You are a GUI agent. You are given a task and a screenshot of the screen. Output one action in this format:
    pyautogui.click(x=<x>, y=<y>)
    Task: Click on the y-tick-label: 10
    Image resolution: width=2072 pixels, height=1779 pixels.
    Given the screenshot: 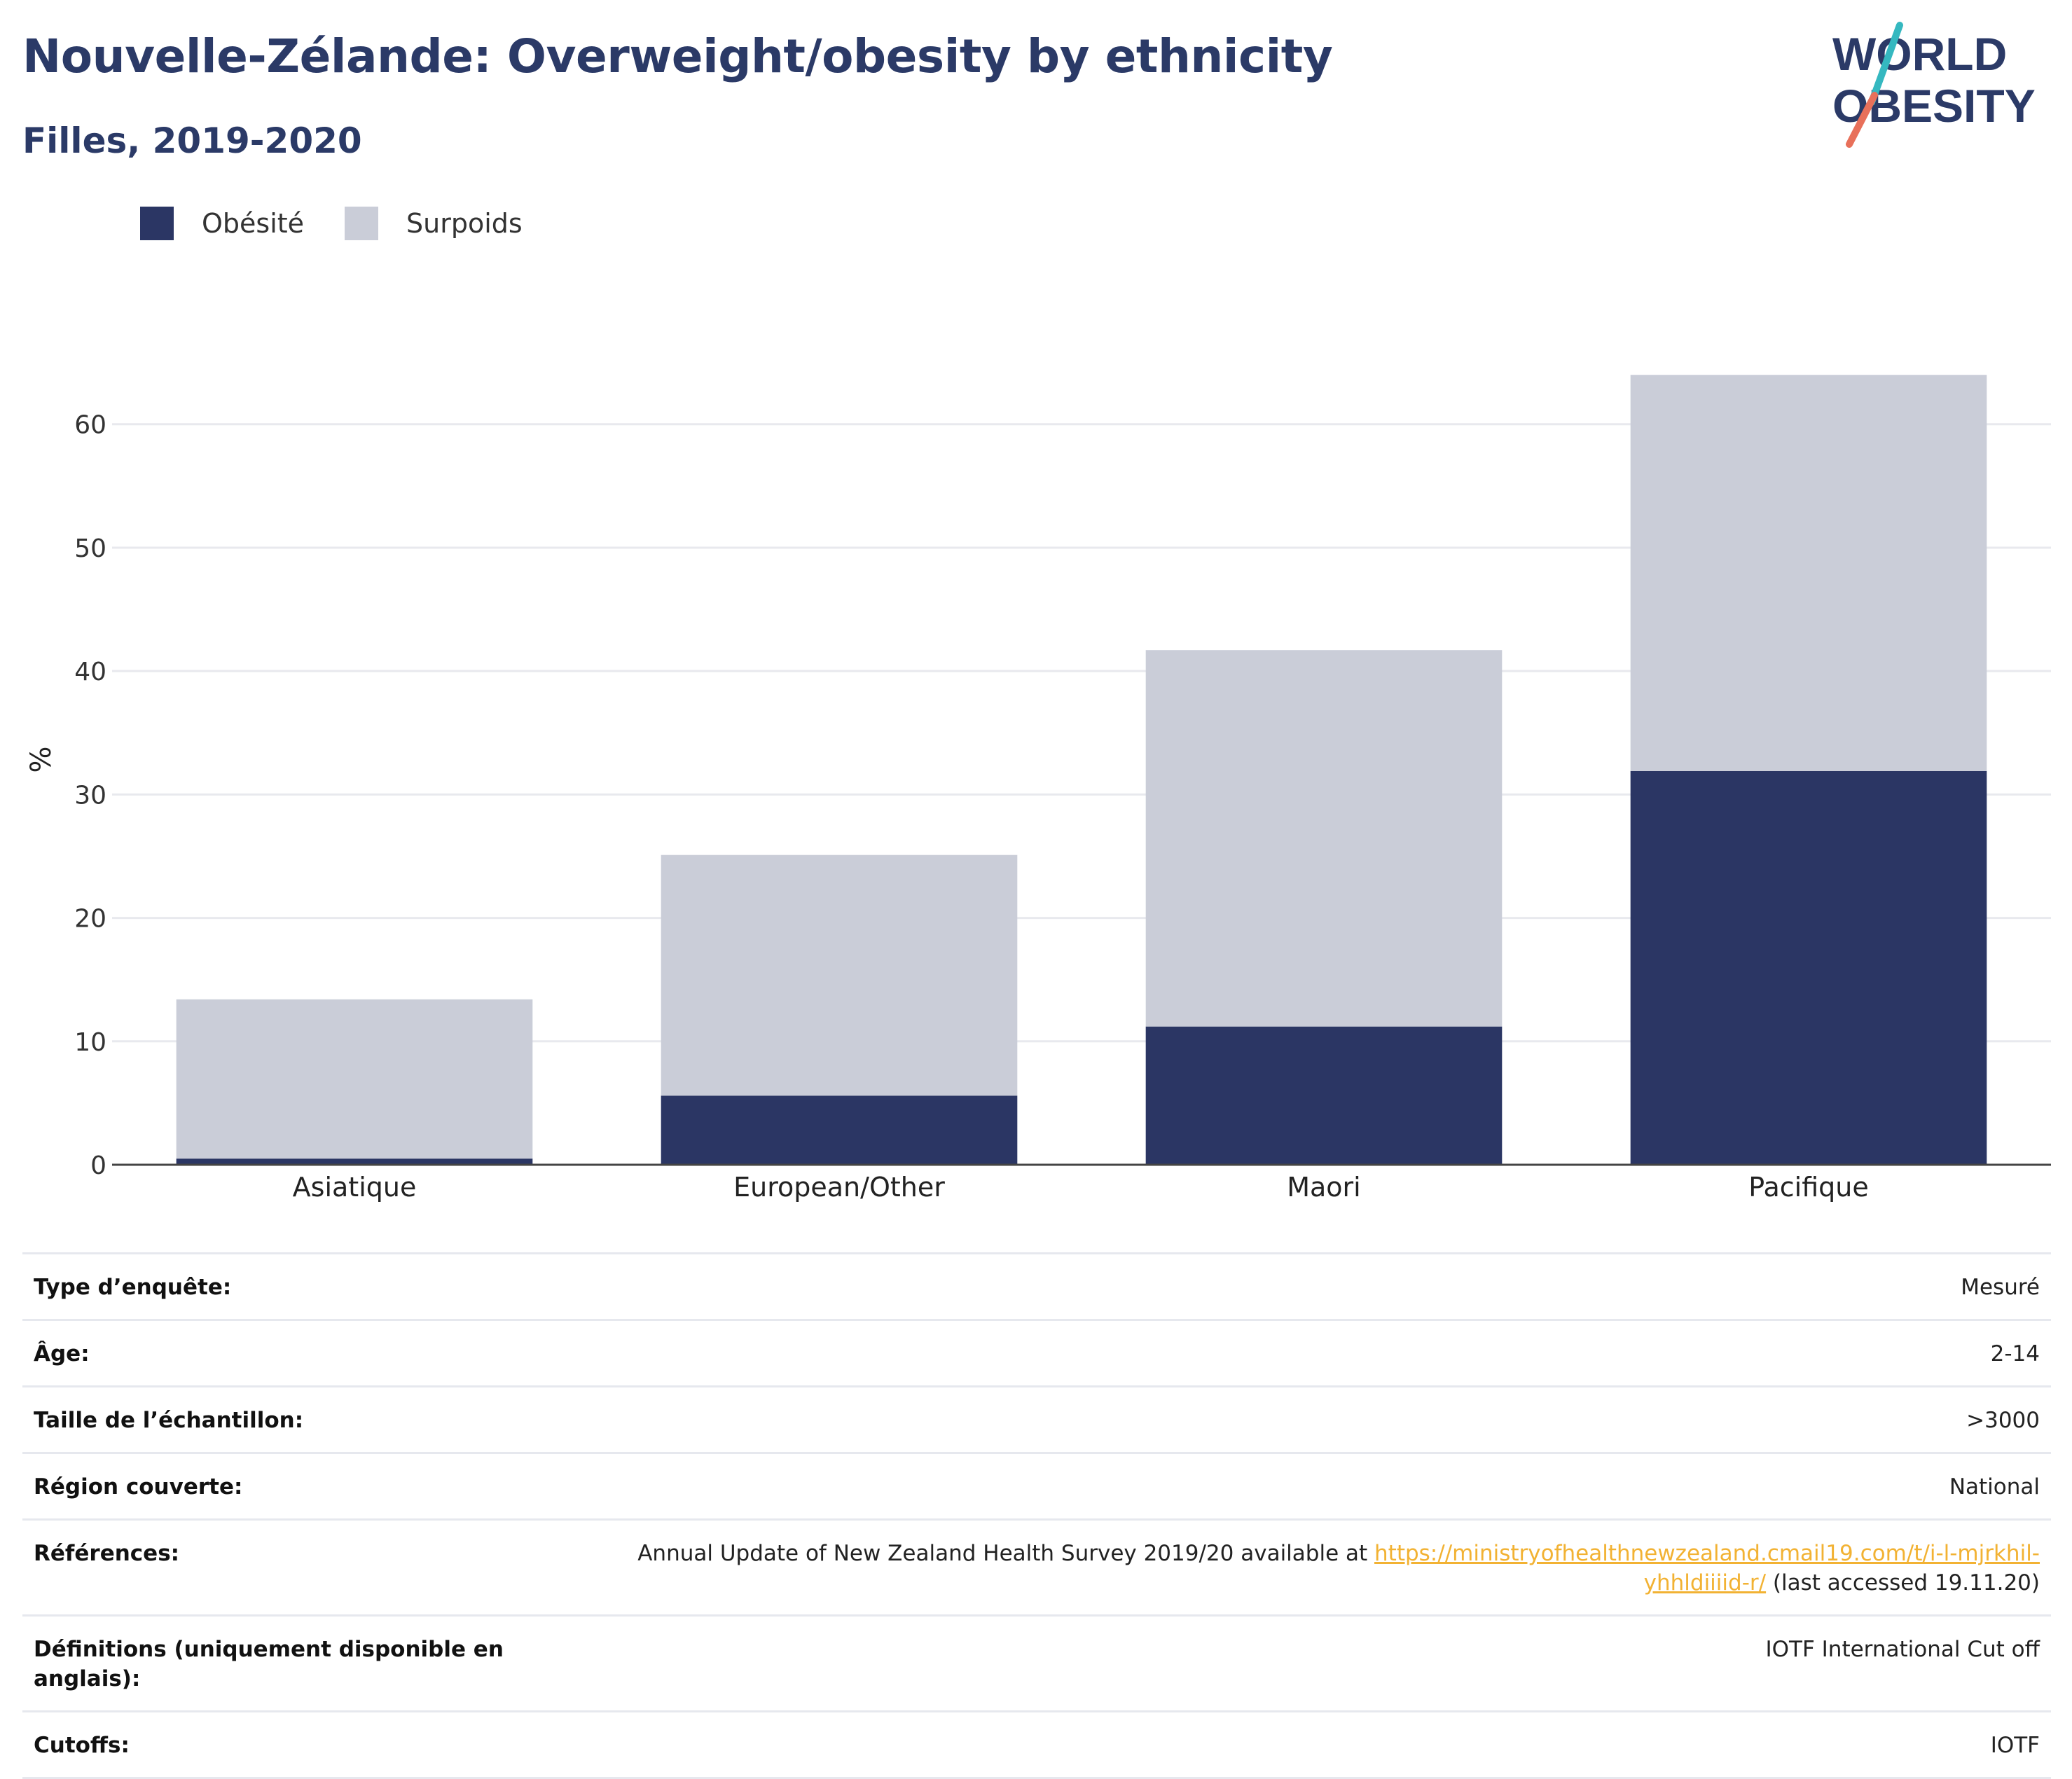 What is the action you would take?
    pyautogui.click(x=90, y=1042)
    